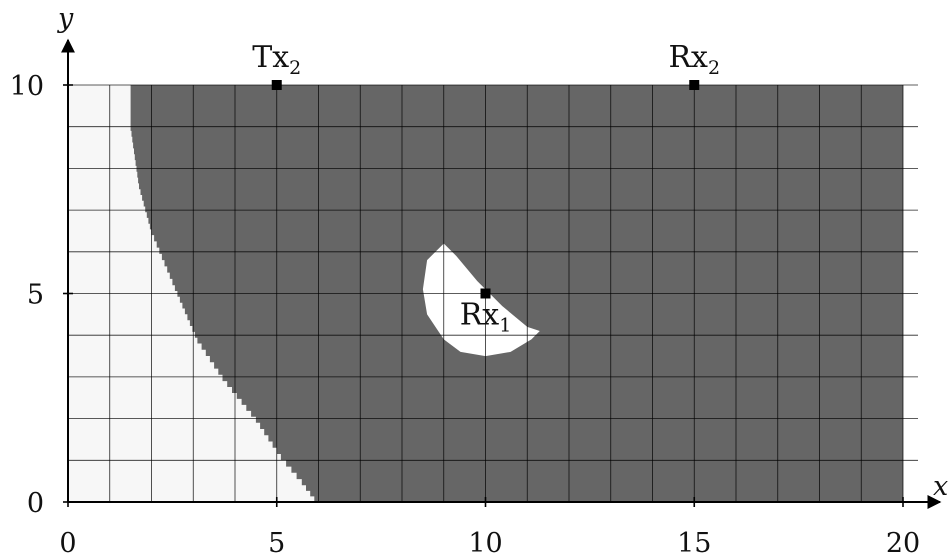 The width and height of the screenshot is (948, 553). Describe the element at coordinates (940, 486) in the screenshot. I see `x-axis-label: x` at that location.